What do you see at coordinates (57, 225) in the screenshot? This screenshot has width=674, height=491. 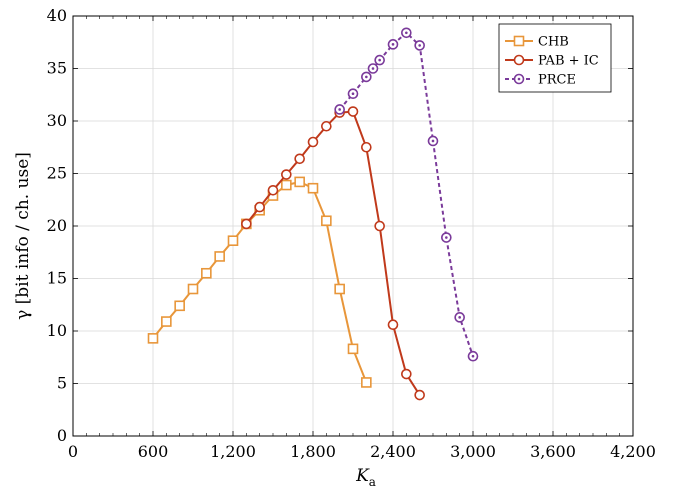 I see `y-tick-label: 20` at bounding box center [57, 225].